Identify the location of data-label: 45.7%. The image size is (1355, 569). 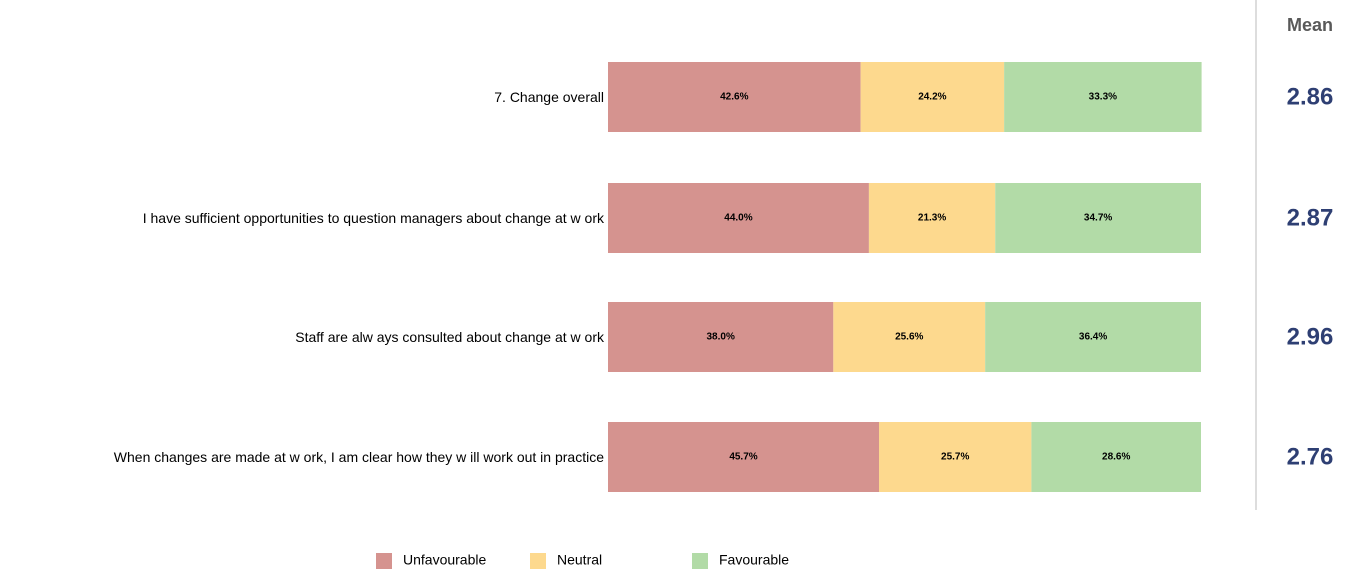
(743, 457).